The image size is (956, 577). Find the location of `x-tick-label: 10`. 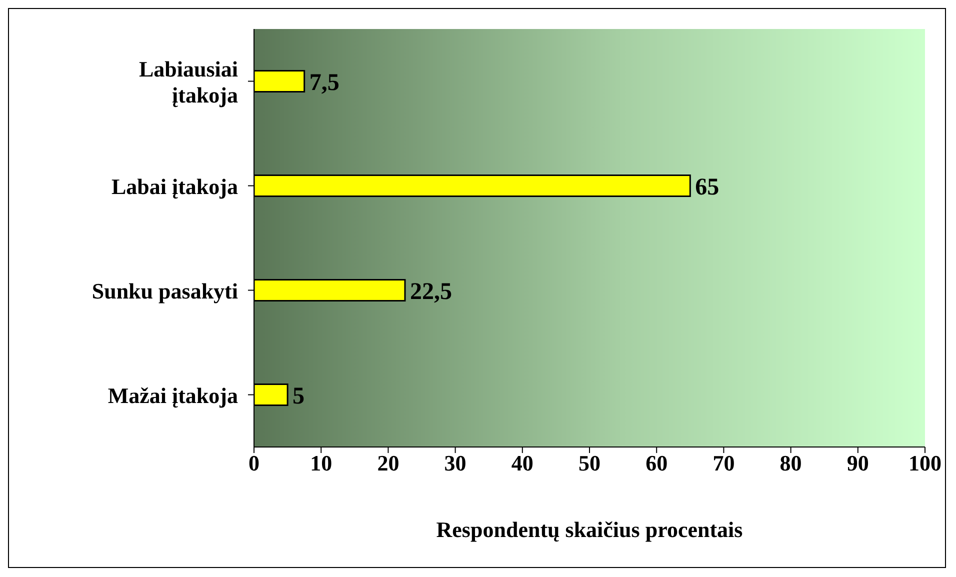

x-tick-label: 10 is located at coordinates (321, 463).